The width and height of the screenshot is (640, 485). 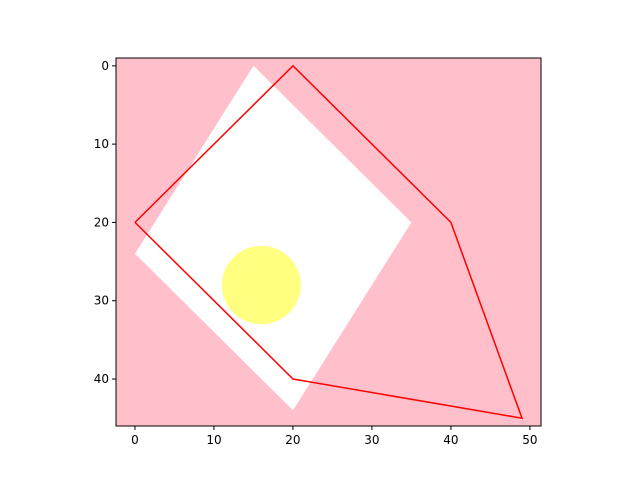 I want to click on y-tick-label: 10, so click(x=101, y=144).